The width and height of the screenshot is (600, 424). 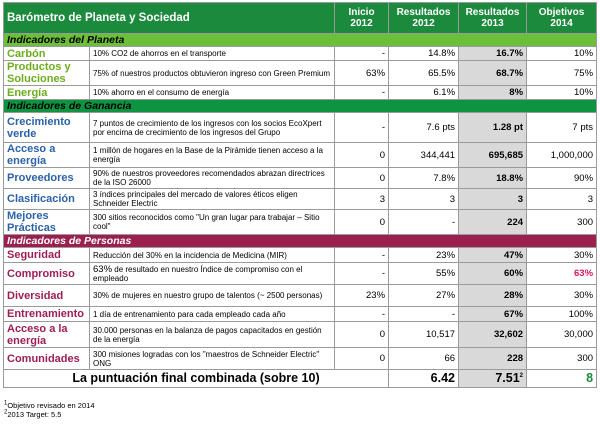 What do you see at coordinates (493, 314) in the screenshot?
I see `row-r2013: 67%` at bounding box center [493, 314].